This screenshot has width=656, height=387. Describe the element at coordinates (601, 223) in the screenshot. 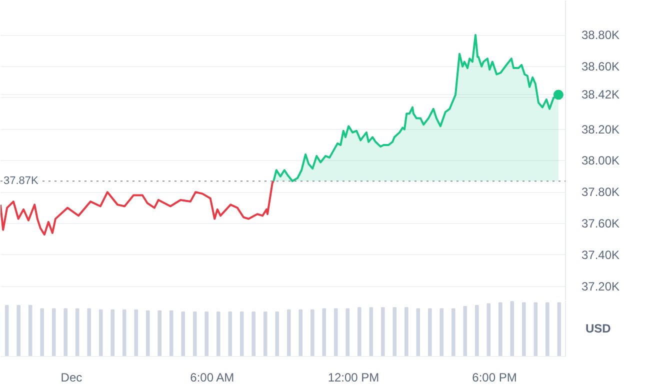

I see `y-tick-label: 37.60K` at that location.